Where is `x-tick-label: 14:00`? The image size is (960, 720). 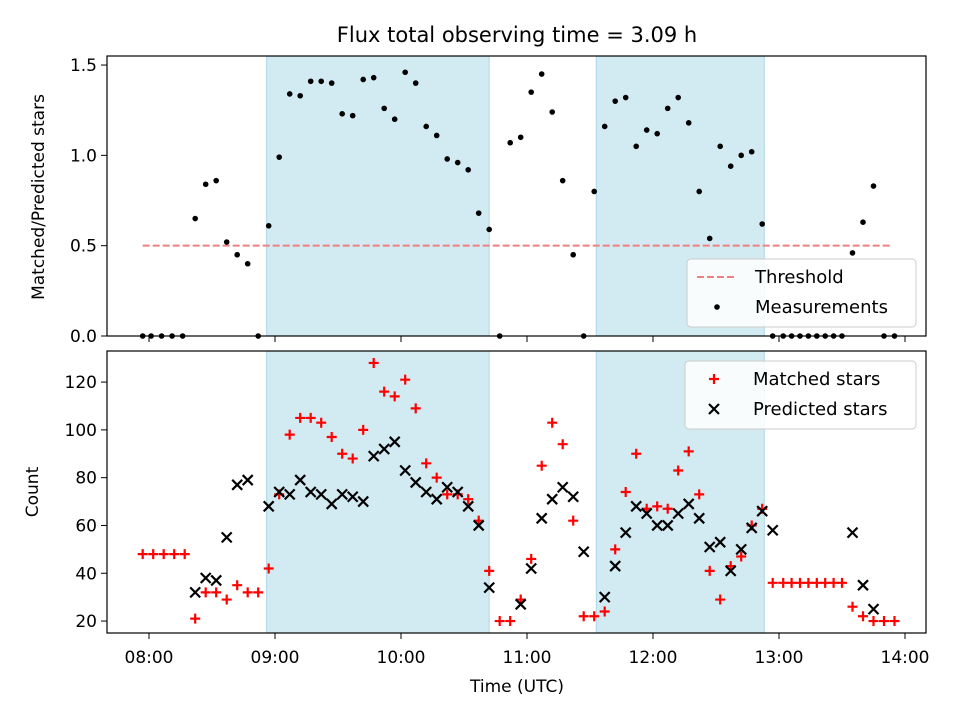 x-tick-label: 14:00 is located at coordinates (905, 658).